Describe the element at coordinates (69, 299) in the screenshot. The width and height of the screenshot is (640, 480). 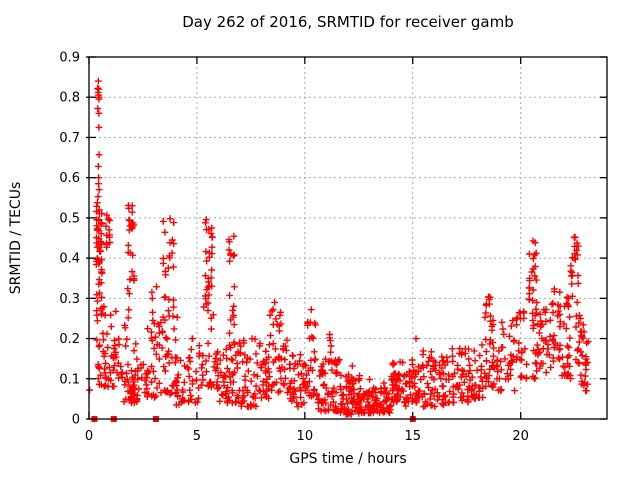
I see `y-tick-label: 0.3` at that location.